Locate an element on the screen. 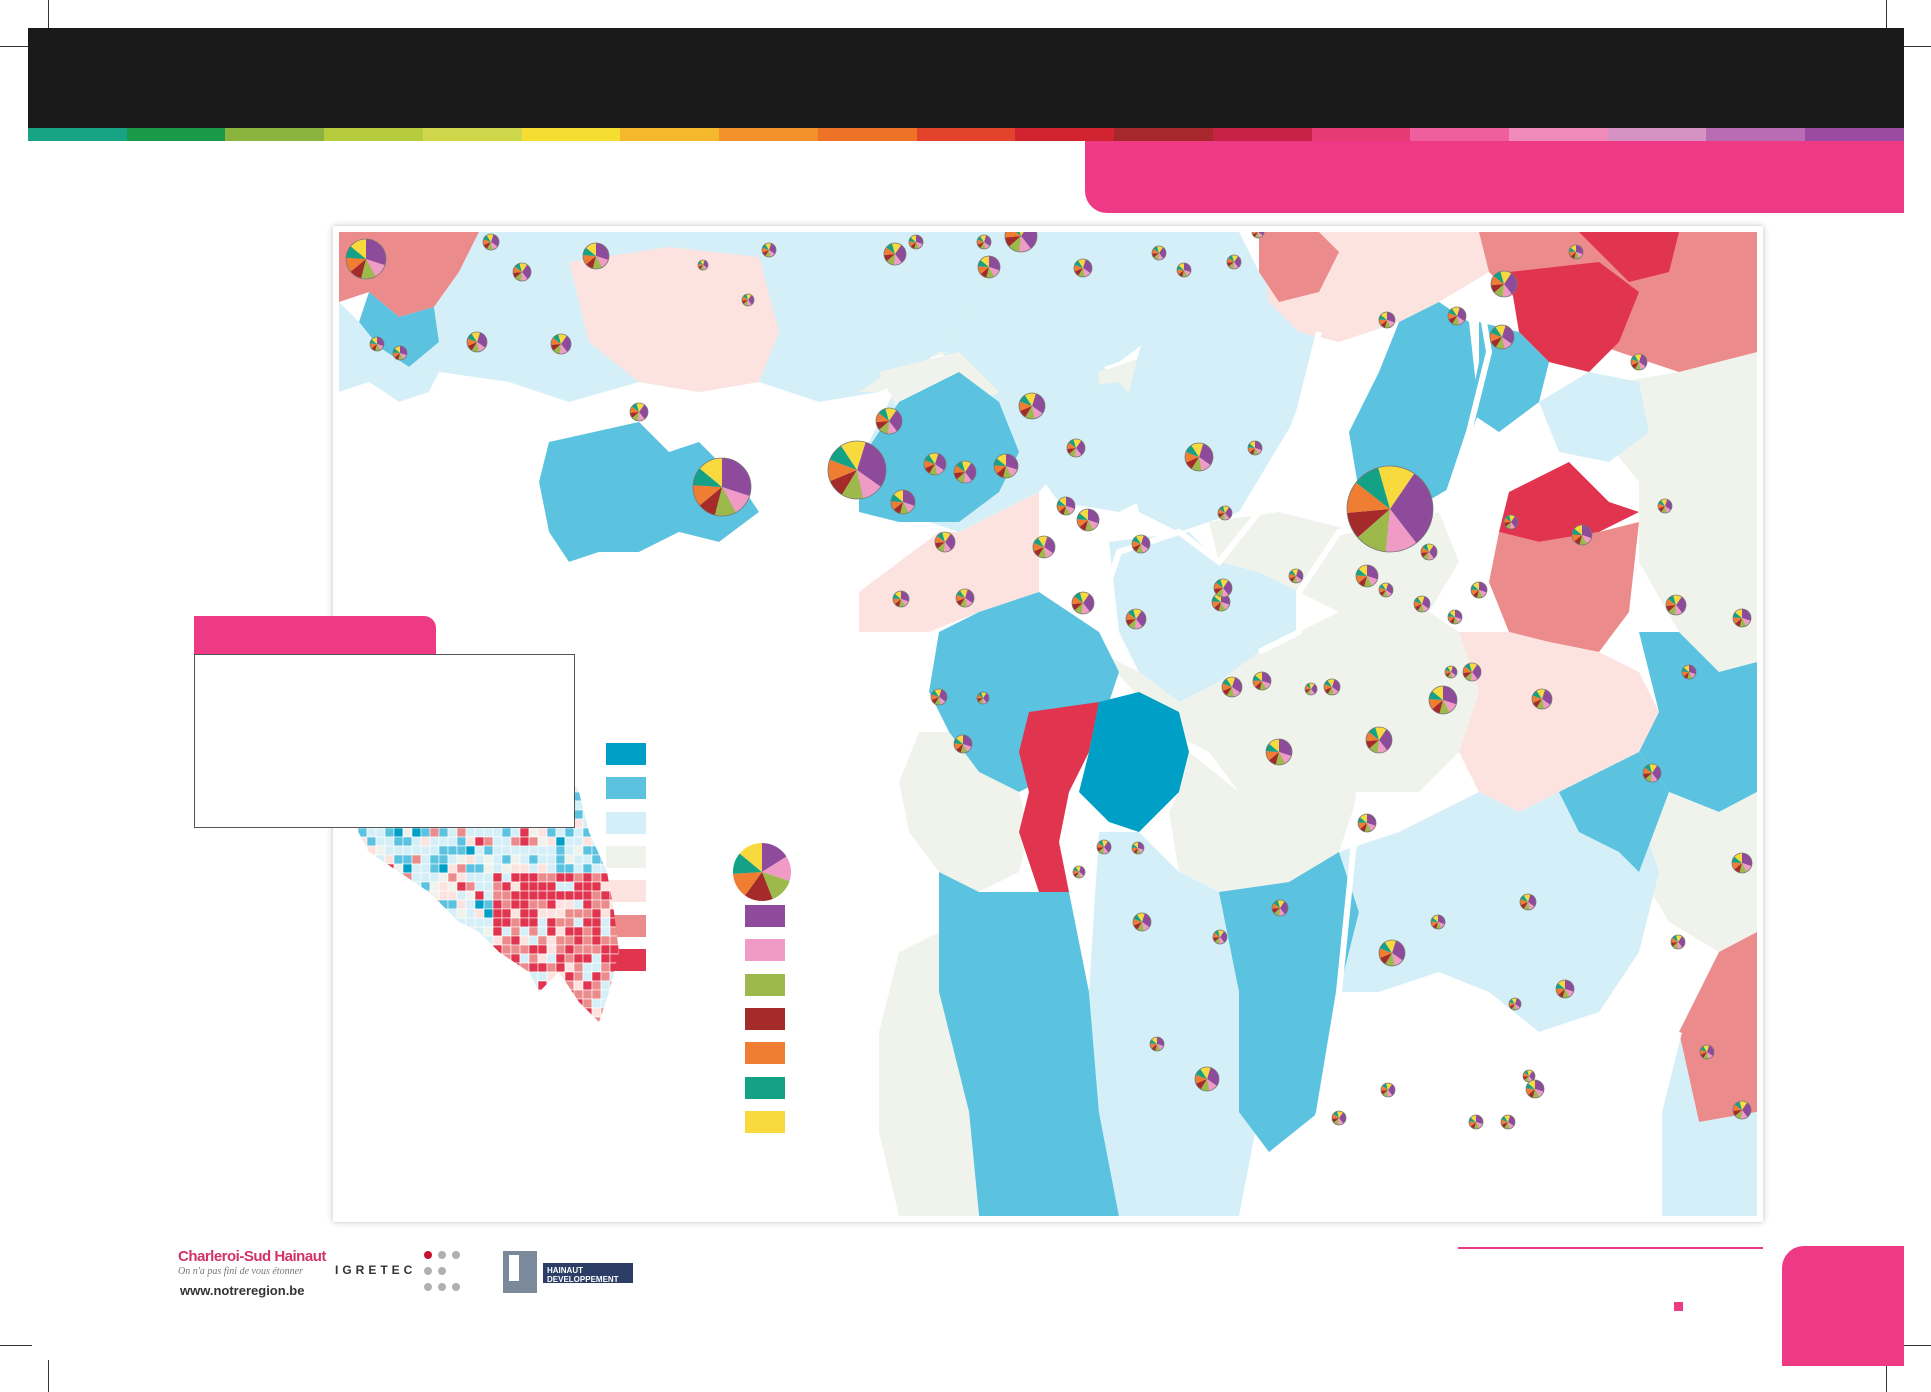 The width and height of the screenshot is (1931, 1392). legend-pie is located at coordinates (762, 872).